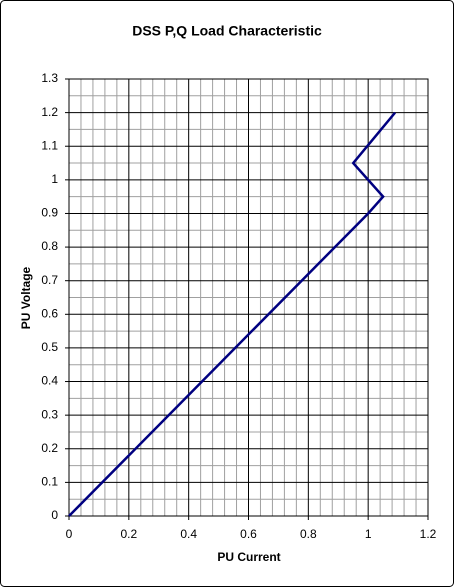 This screenshot has width=454, height=587. Describe the element at coordinates (49, 280) in the screenshot. I see `y-tick-label: 0.7` at that location.